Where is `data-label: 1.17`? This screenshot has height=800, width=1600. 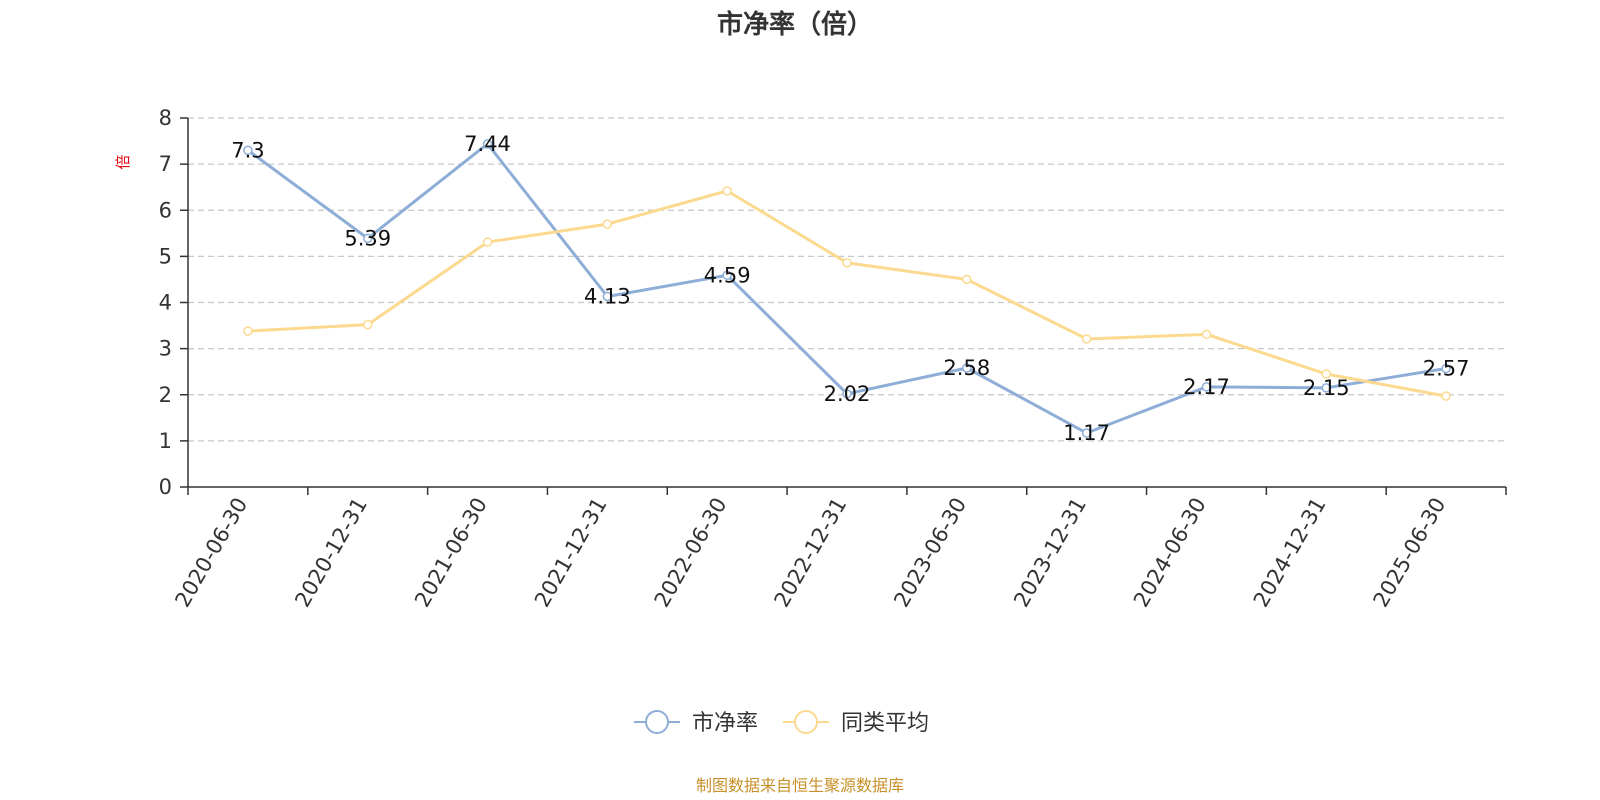
data-label: 1.17 is located at coordinates (1086, 433).